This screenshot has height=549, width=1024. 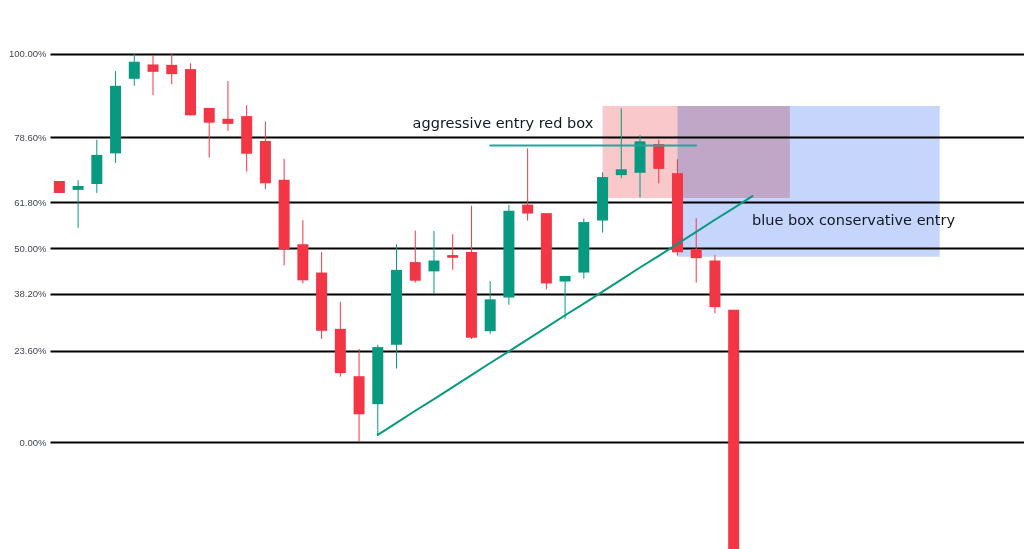 What do you see at coordinates (503, 123) in the screenshot?
I see `annotation: aggressive entry red box` at bounding box center [503, 123].